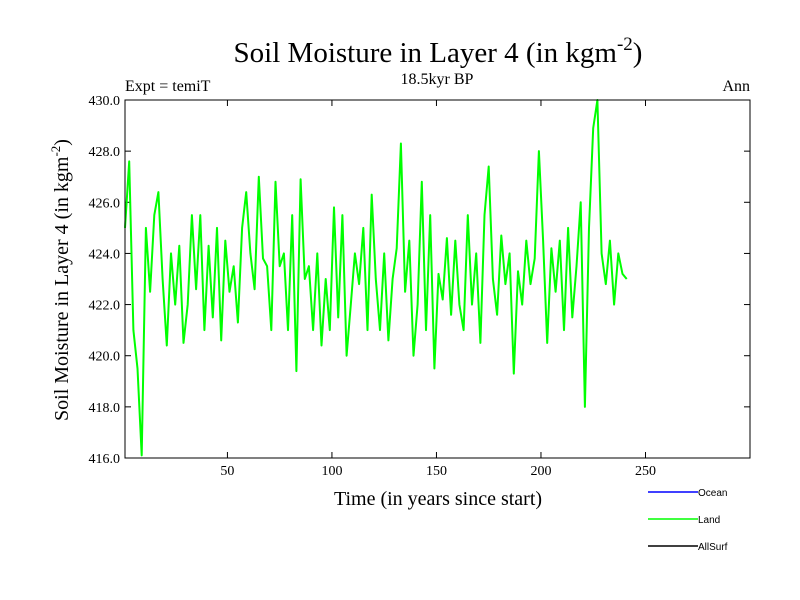 The width and height of the screenshot is (800, 600). What do you see at coordinates (60, 280) in the screenshot?
I see `y-axis-label: Soil Moisture in Layer 4 (in kgm-2)` at bounding box center [60, 280].